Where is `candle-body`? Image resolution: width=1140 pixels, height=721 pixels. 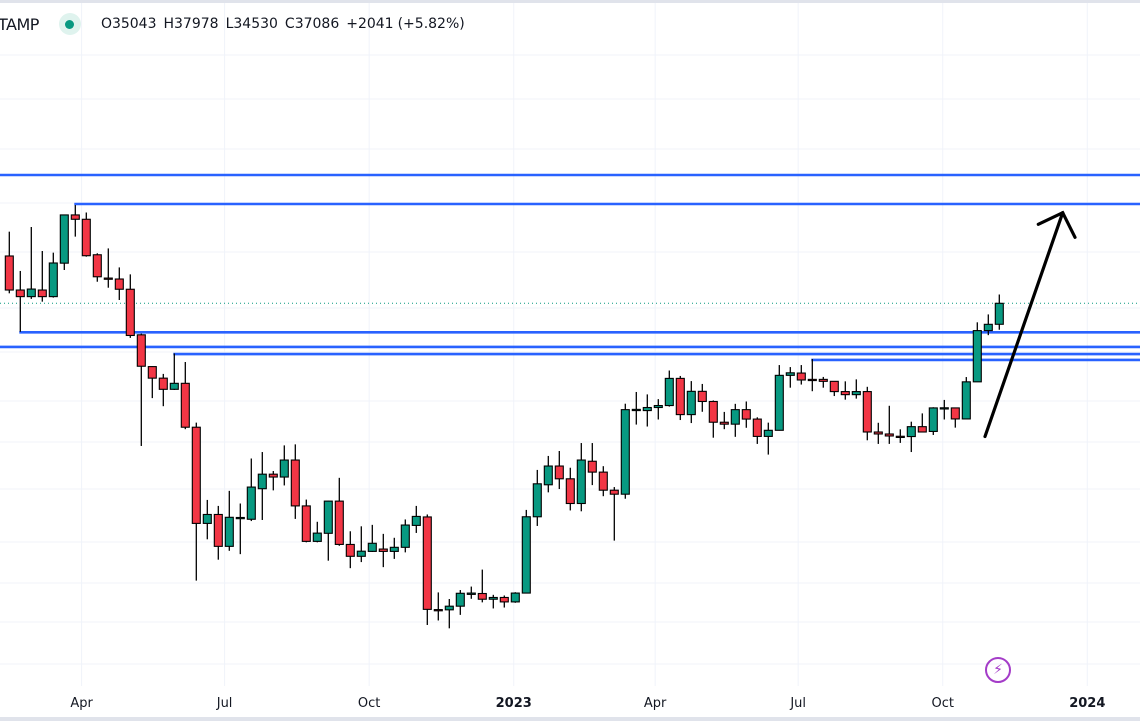
candle-body is located at coordinates (108, 278).